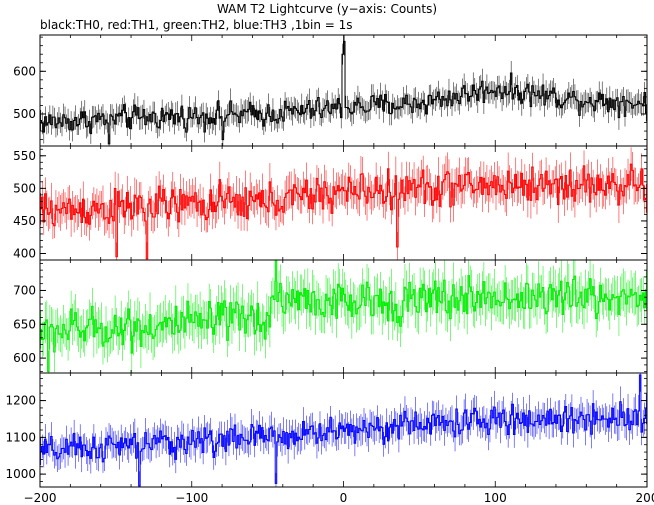 Image resolution: width=654 pixels, height=505 pixels. Describe the element at coordinates (191, 498) in the screenshot. I see `x-tick-label: −100` at that location.